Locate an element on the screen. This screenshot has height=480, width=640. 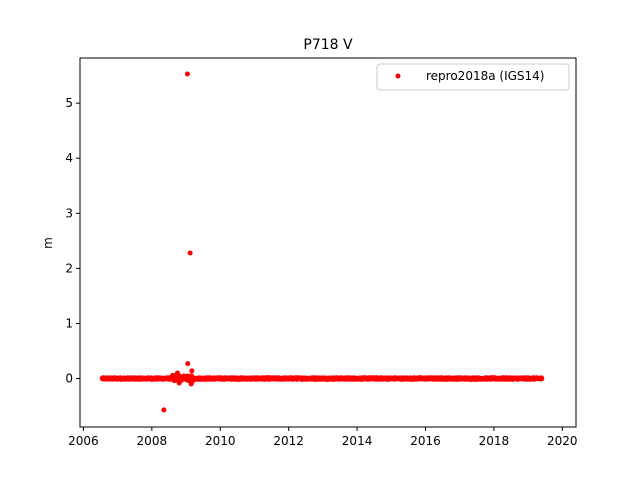
x-tick-label: 2016 is located at coordinates (425, 441).